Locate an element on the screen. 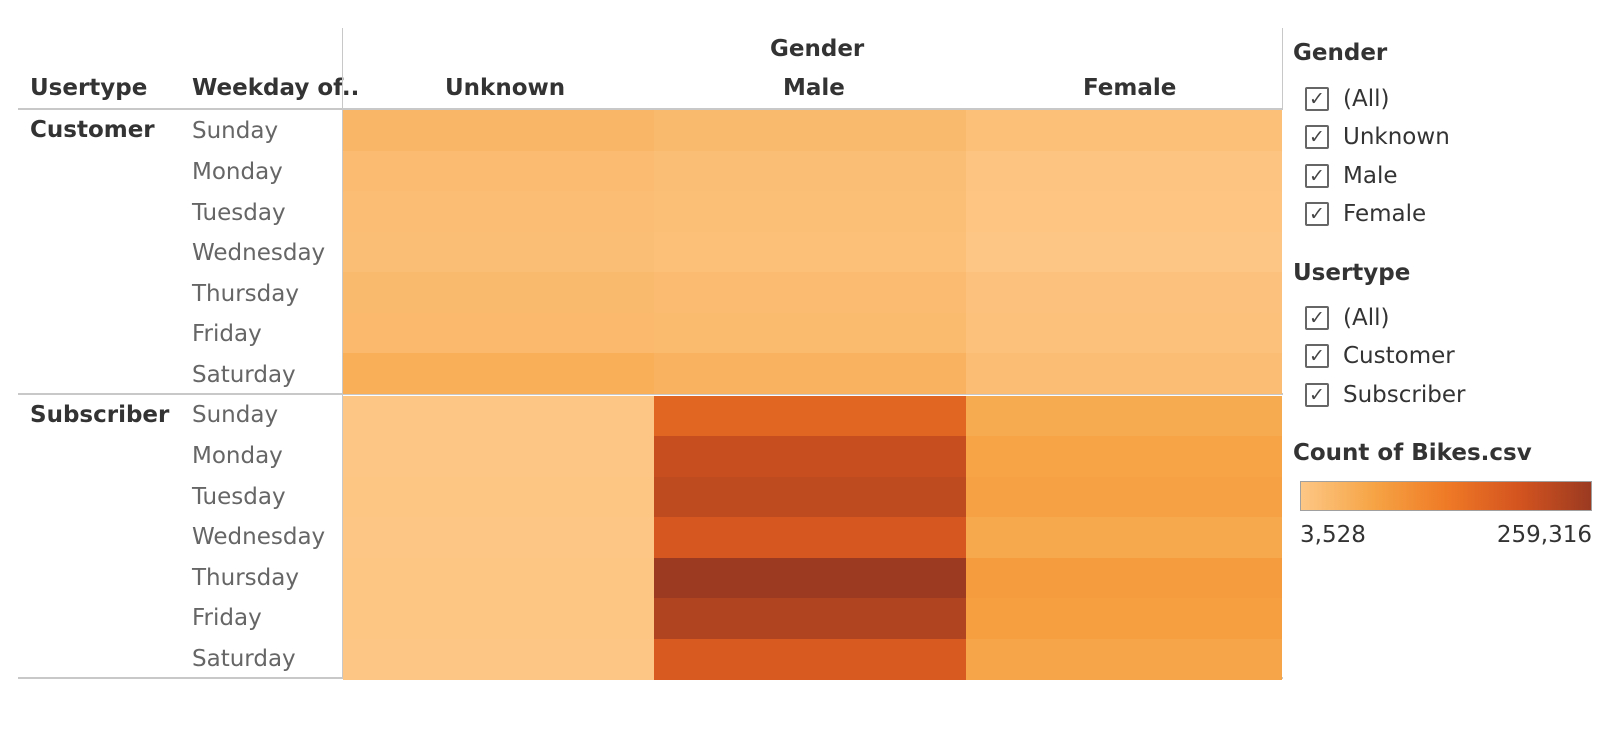 The image size is (1610, 744). header-gender: Gender is located at coordinates (817, 49).